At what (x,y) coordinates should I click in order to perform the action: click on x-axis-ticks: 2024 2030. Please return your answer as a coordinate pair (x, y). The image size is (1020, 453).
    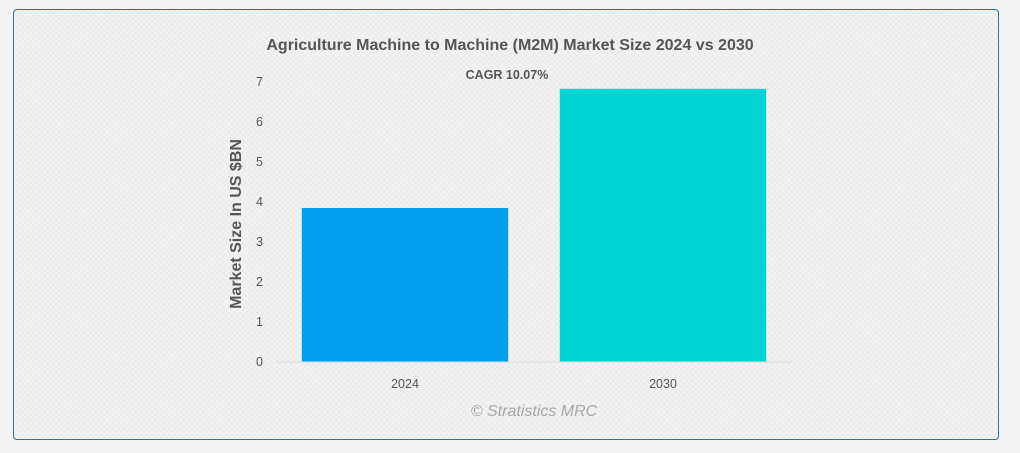
    Looking at the image, I should click on (534, 384).